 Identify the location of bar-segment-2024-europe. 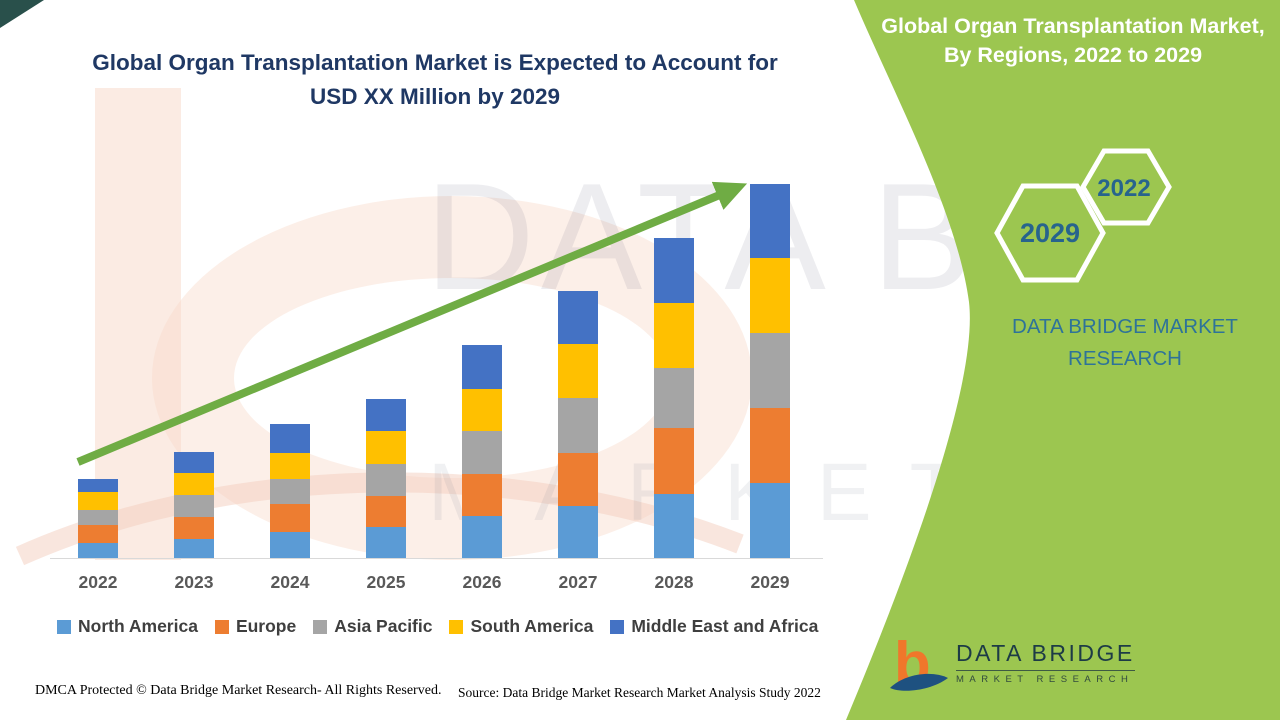
(290, 518).